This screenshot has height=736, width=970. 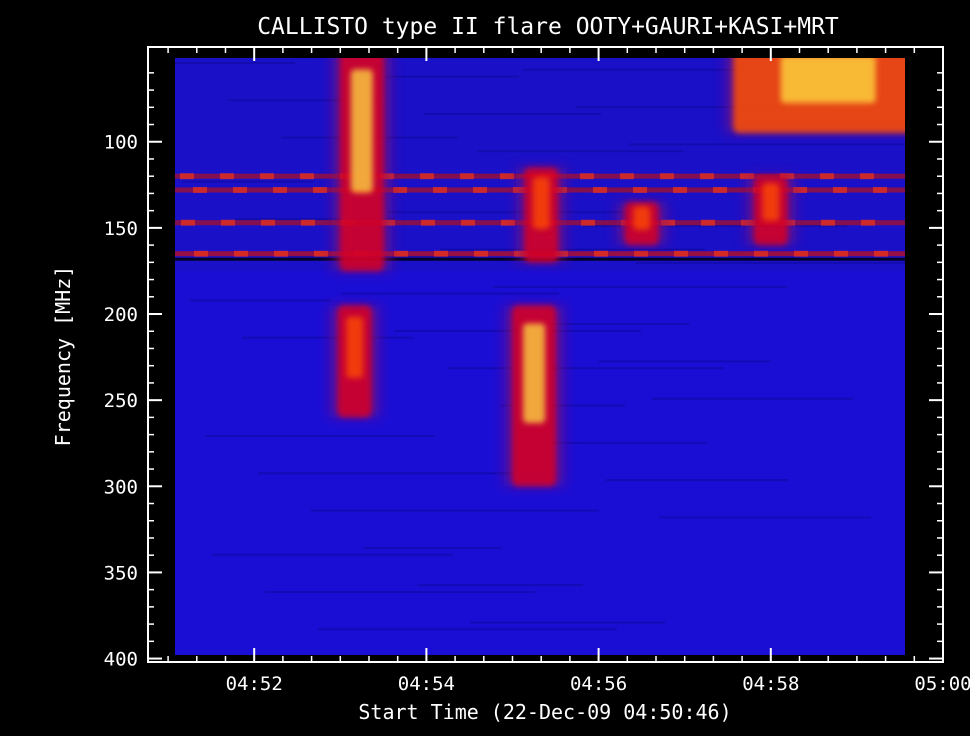 I want to click on x-tick-label: 05:00, so click(x=942, y=684).